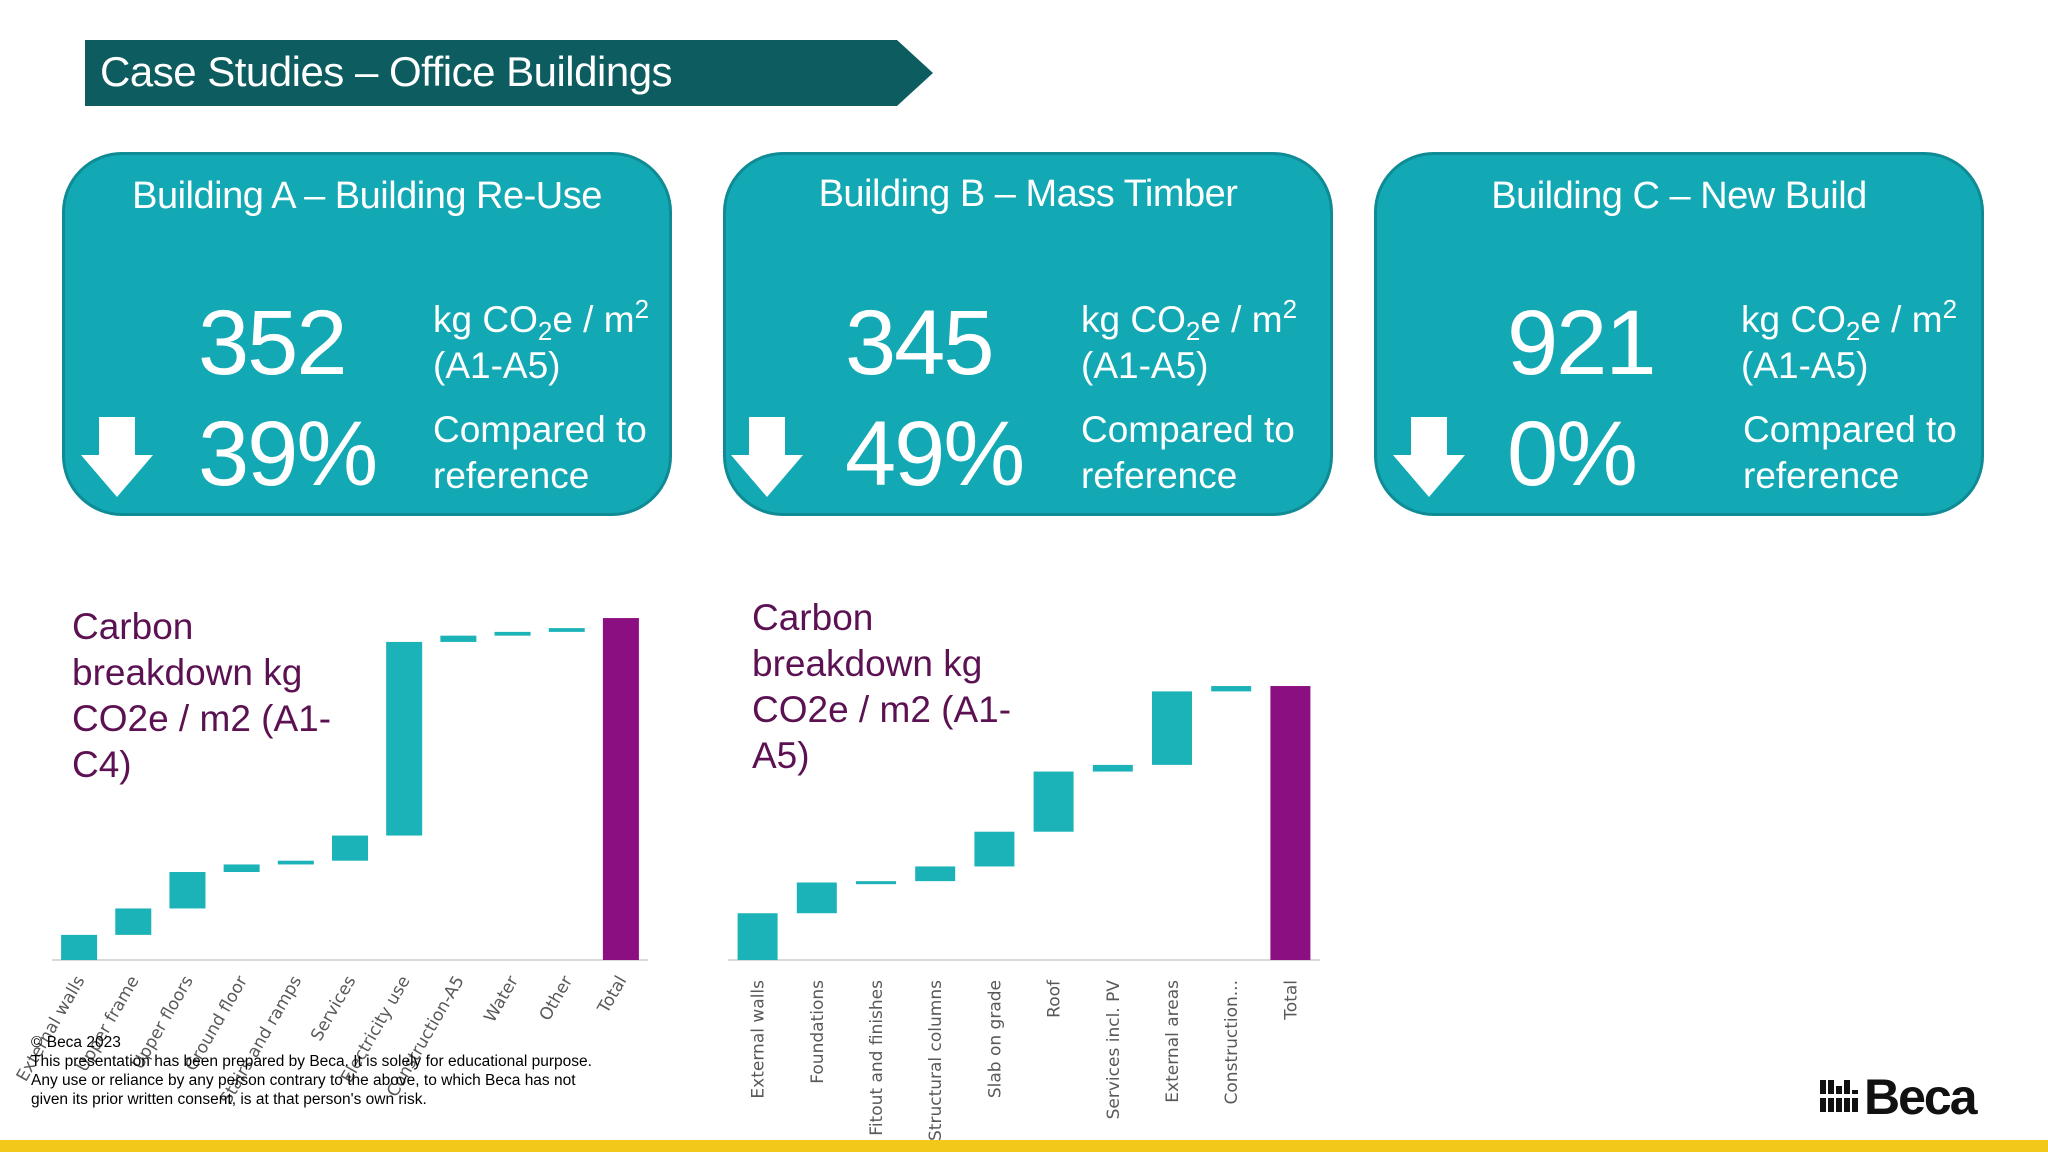  What do you see at coordinates (272, 343) in the screenshot?
I see `carbon-value: 352` at bounding box center [272, 343].